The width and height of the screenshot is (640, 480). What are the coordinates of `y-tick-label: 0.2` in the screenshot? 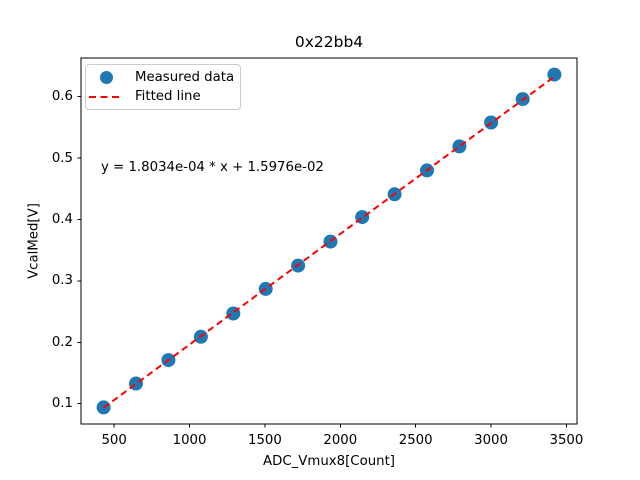 It's located at (62, 342).